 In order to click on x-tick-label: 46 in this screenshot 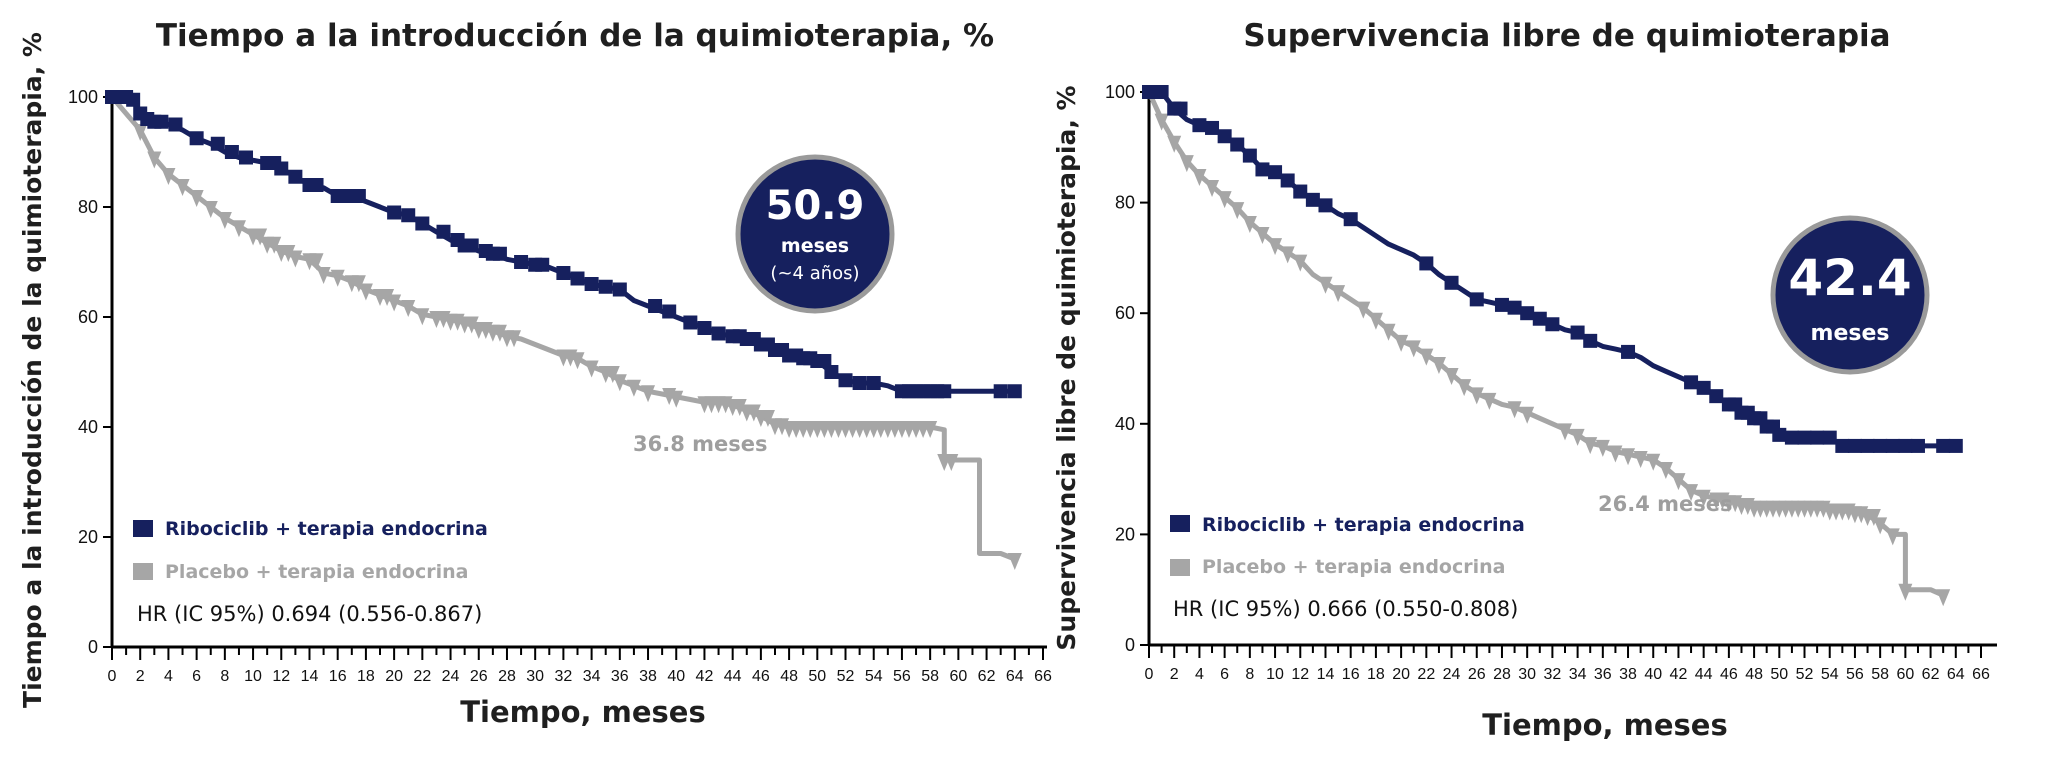, I will do `click(1729, 674)`.